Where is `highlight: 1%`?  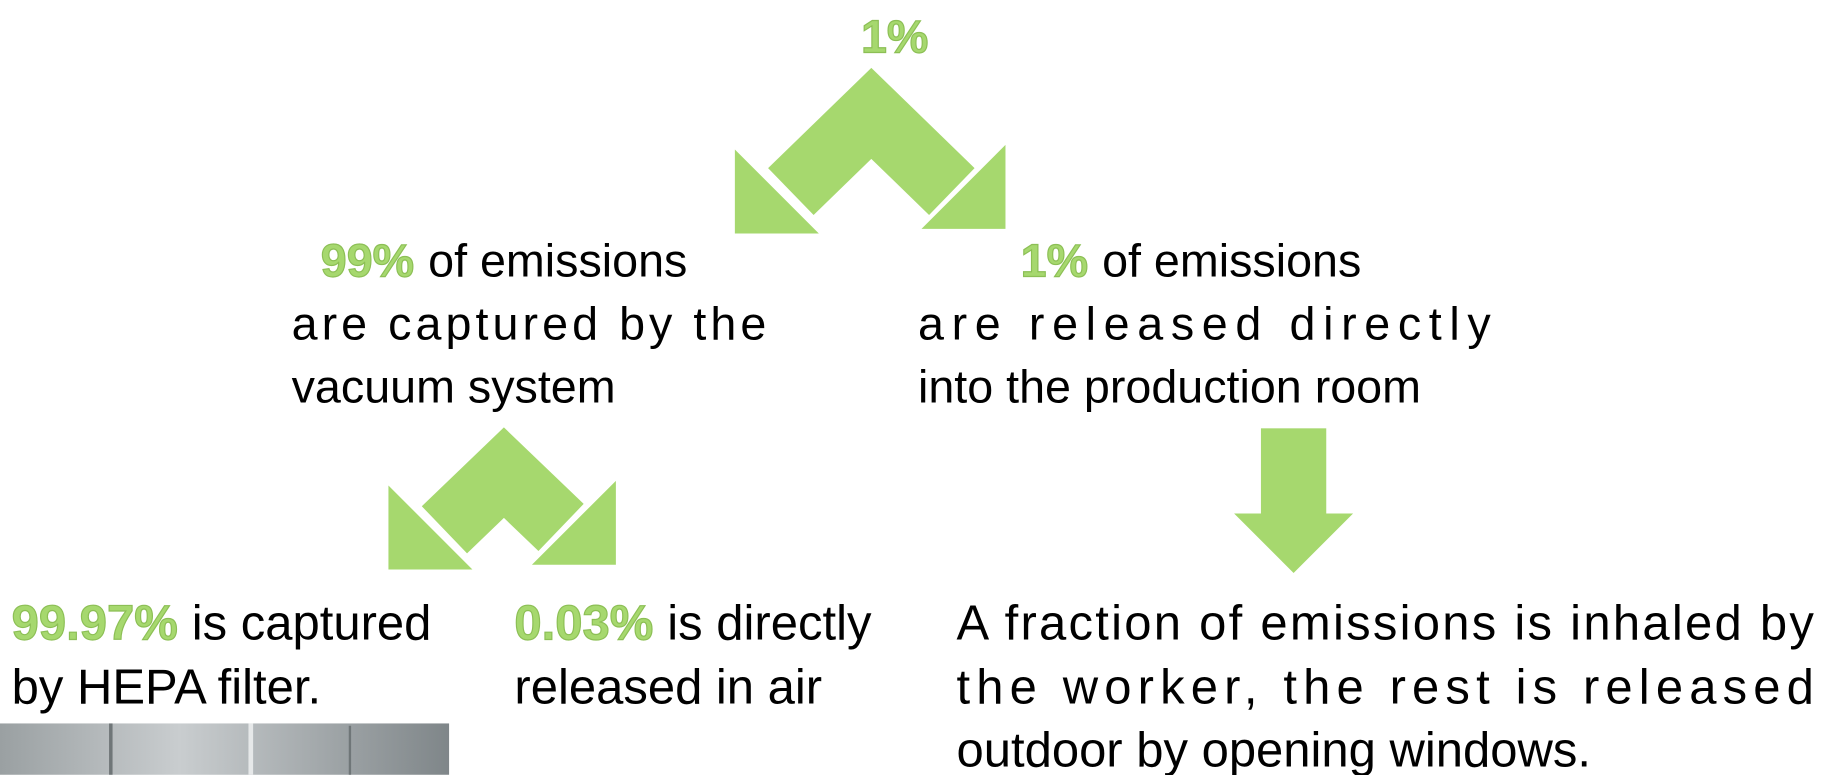
highlight: 1% is located at coordinates (1054, 261).